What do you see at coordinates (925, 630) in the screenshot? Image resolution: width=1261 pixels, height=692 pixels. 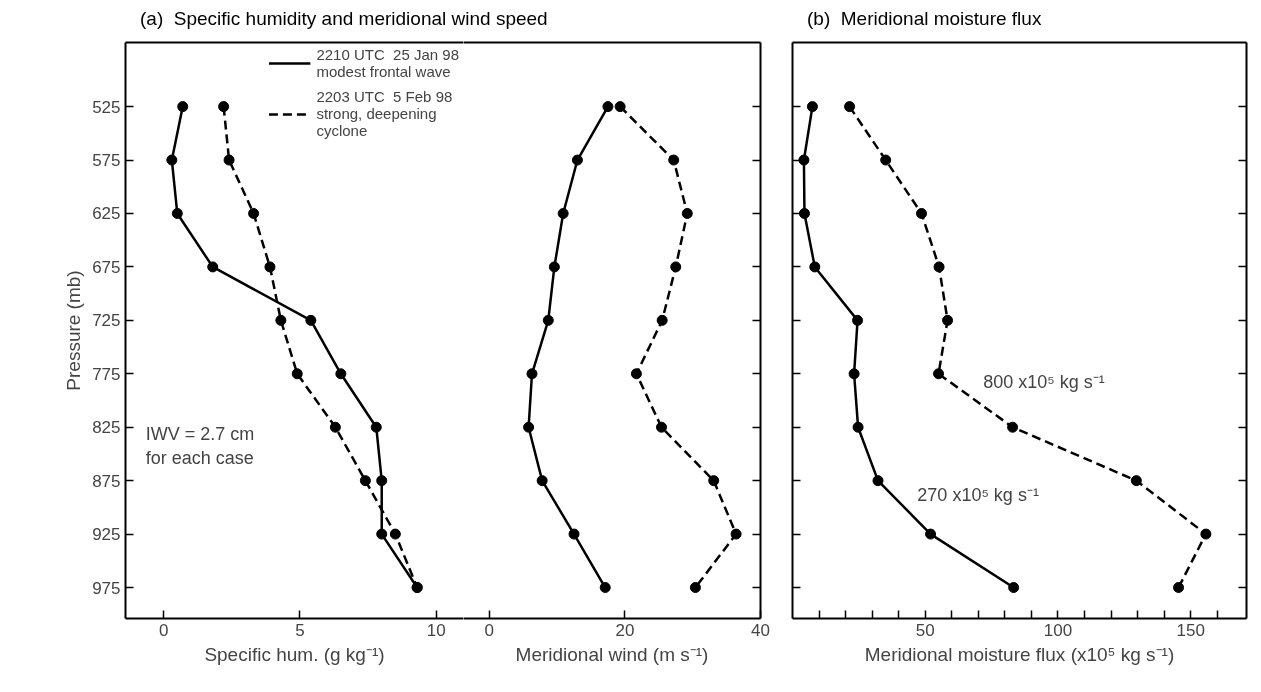 I see `x-tick-label: 50` at bounding box center [925, 630].